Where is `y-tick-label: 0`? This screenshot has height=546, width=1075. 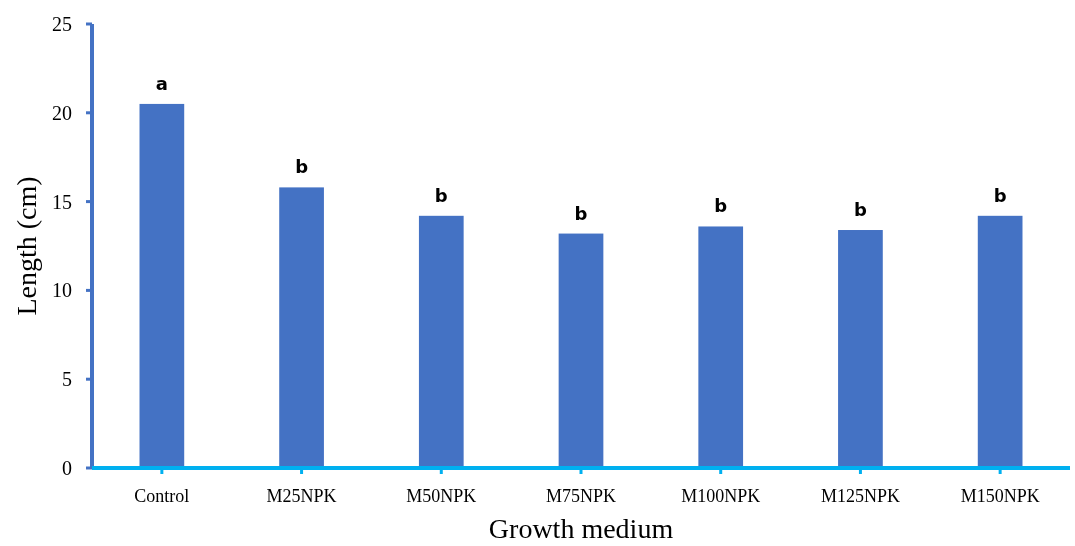 y-tick-label: 0 is located at coordinates (67, 468).